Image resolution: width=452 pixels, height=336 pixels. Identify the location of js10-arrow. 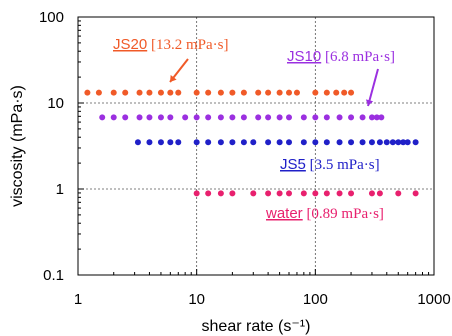
(372, 87).